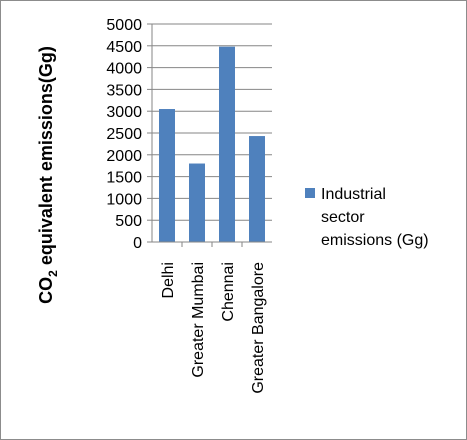  I want to click on legend-label-line-3: emissions (Gg), so click(375, 240).